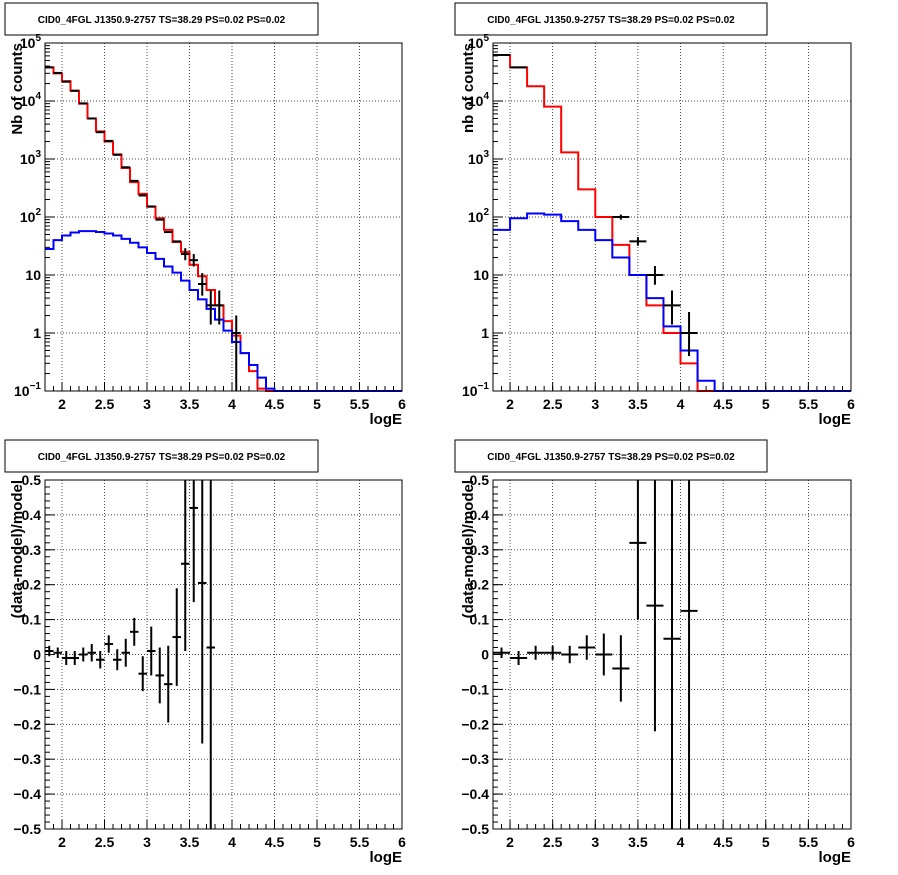  I want to click on y-tick-label: 0.3, so click(32, 550).